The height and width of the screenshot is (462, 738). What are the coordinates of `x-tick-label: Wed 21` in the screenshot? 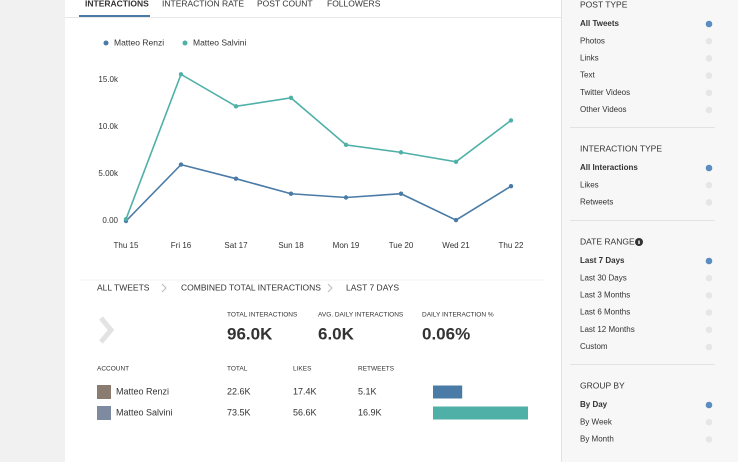 It's located at (456, 245).